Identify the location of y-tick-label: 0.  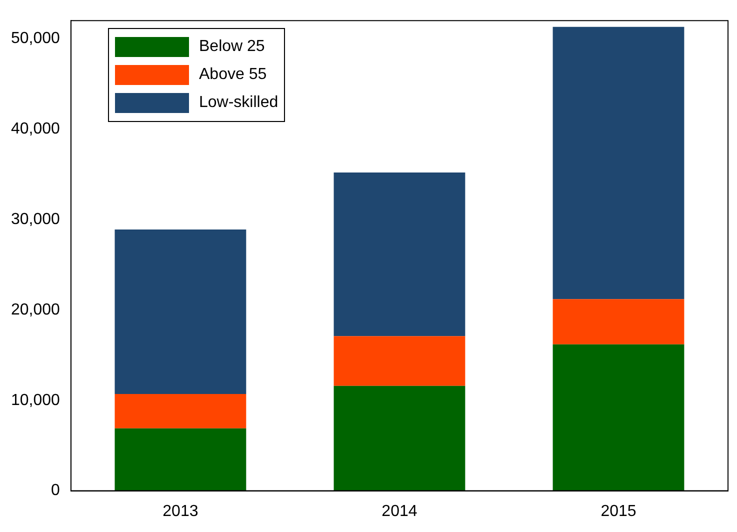
(55, 491).